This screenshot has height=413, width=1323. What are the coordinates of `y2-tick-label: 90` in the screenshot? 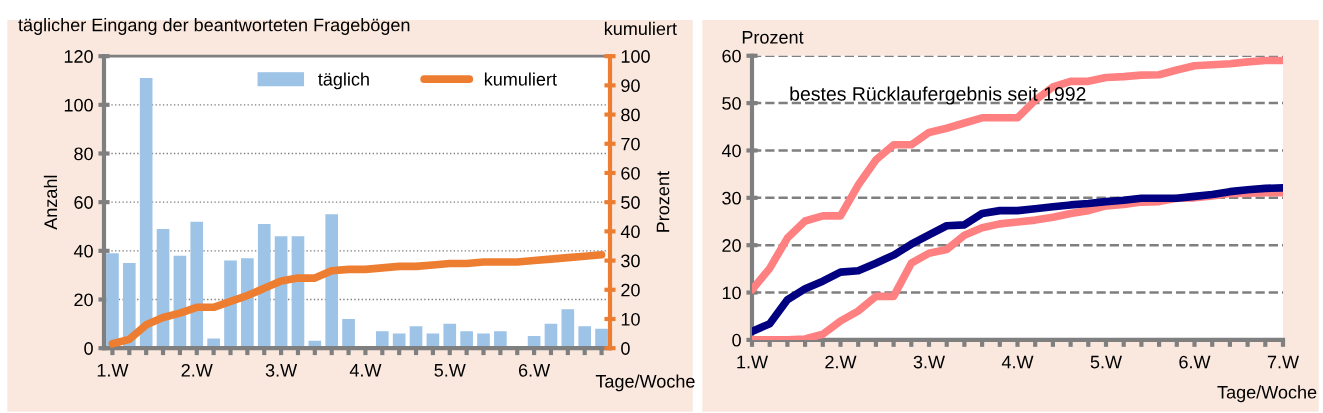 It's located at (630, 86).